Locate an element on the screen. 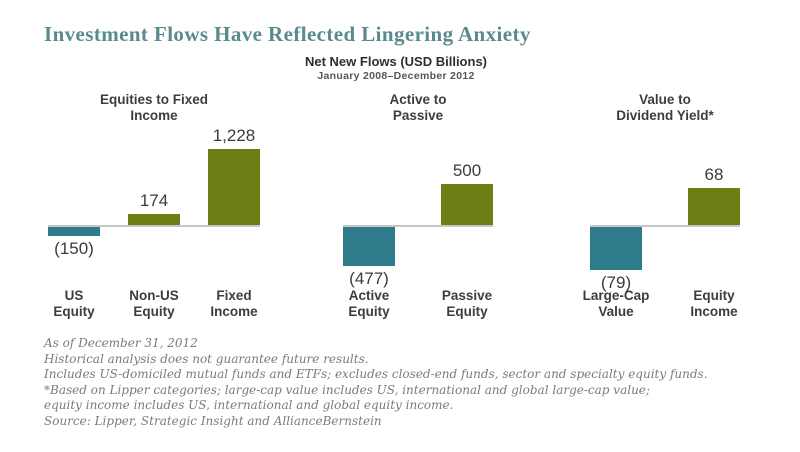  bar-passive-equity is located at coordinates (467, 204).